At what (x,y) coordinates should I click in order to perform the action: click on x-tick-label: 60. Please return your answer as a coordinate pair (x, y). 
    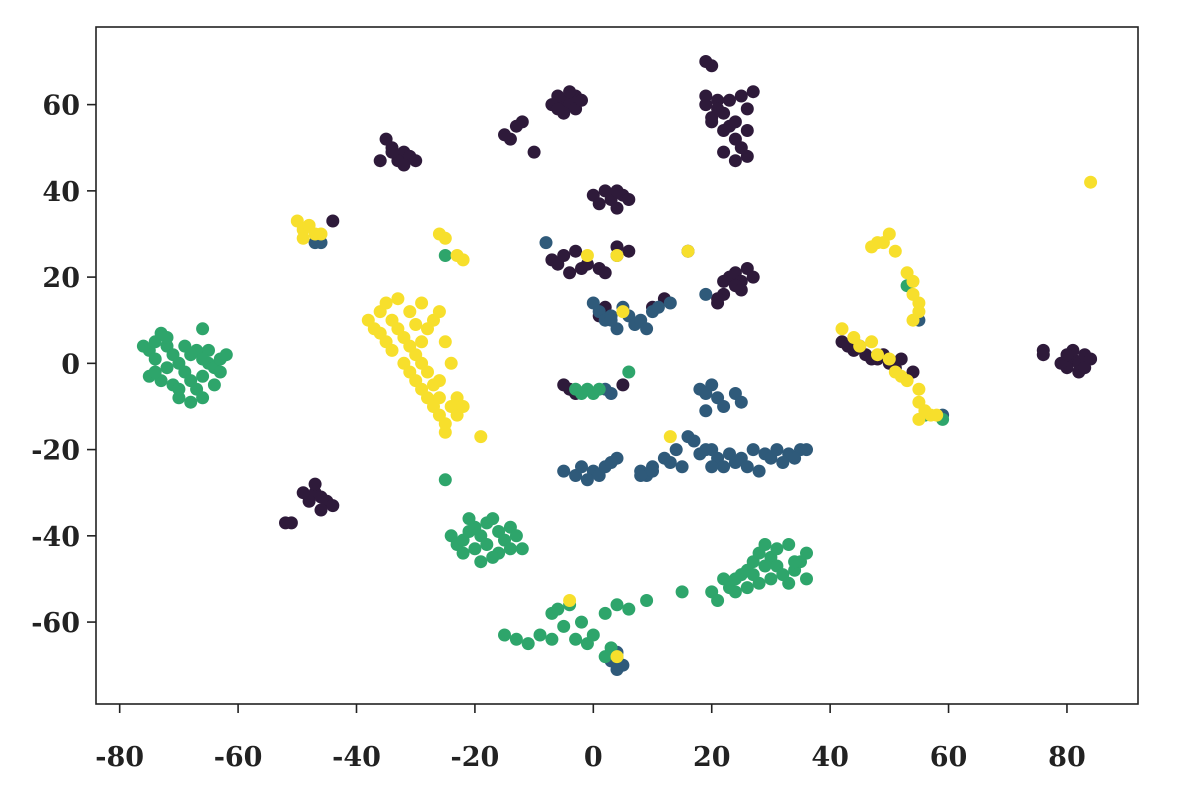
    Looking at the image, I should click on (949, 757).